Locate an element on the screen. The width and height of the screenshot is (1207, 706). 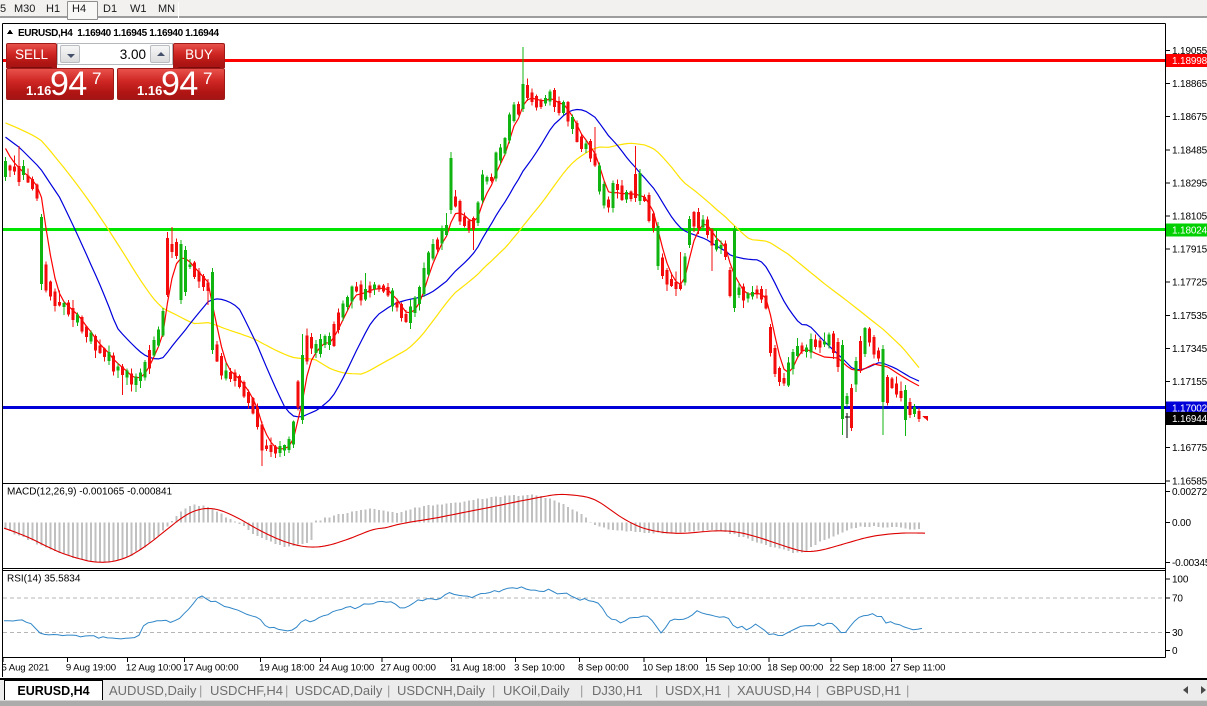
svg-text: 1.17002 is located at coordinates (1189, 409).